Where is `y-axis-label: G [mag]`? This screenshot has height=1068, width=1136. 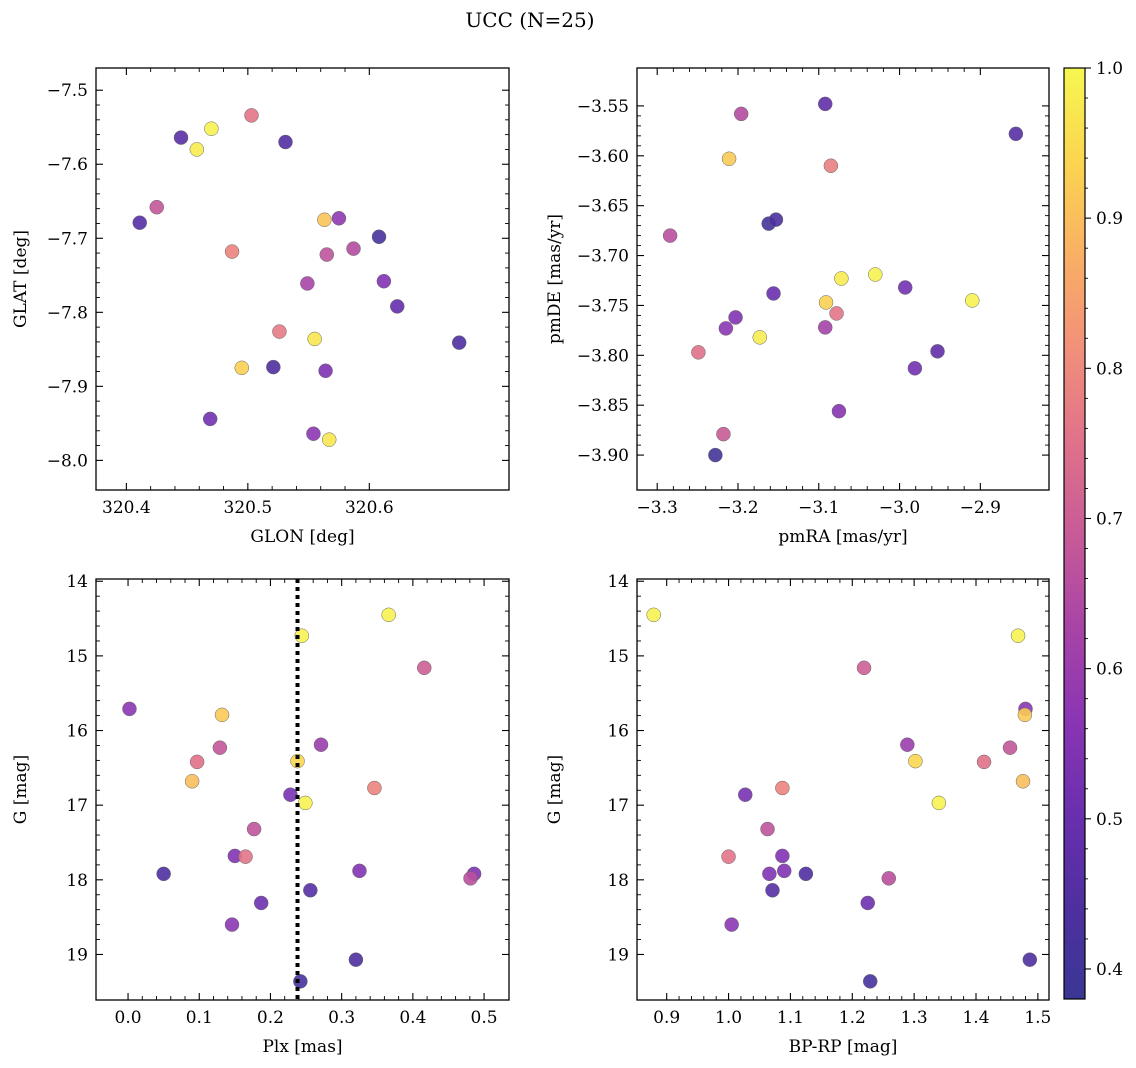 y-axis-label: G [mag] is located at coordinates (21, 789).